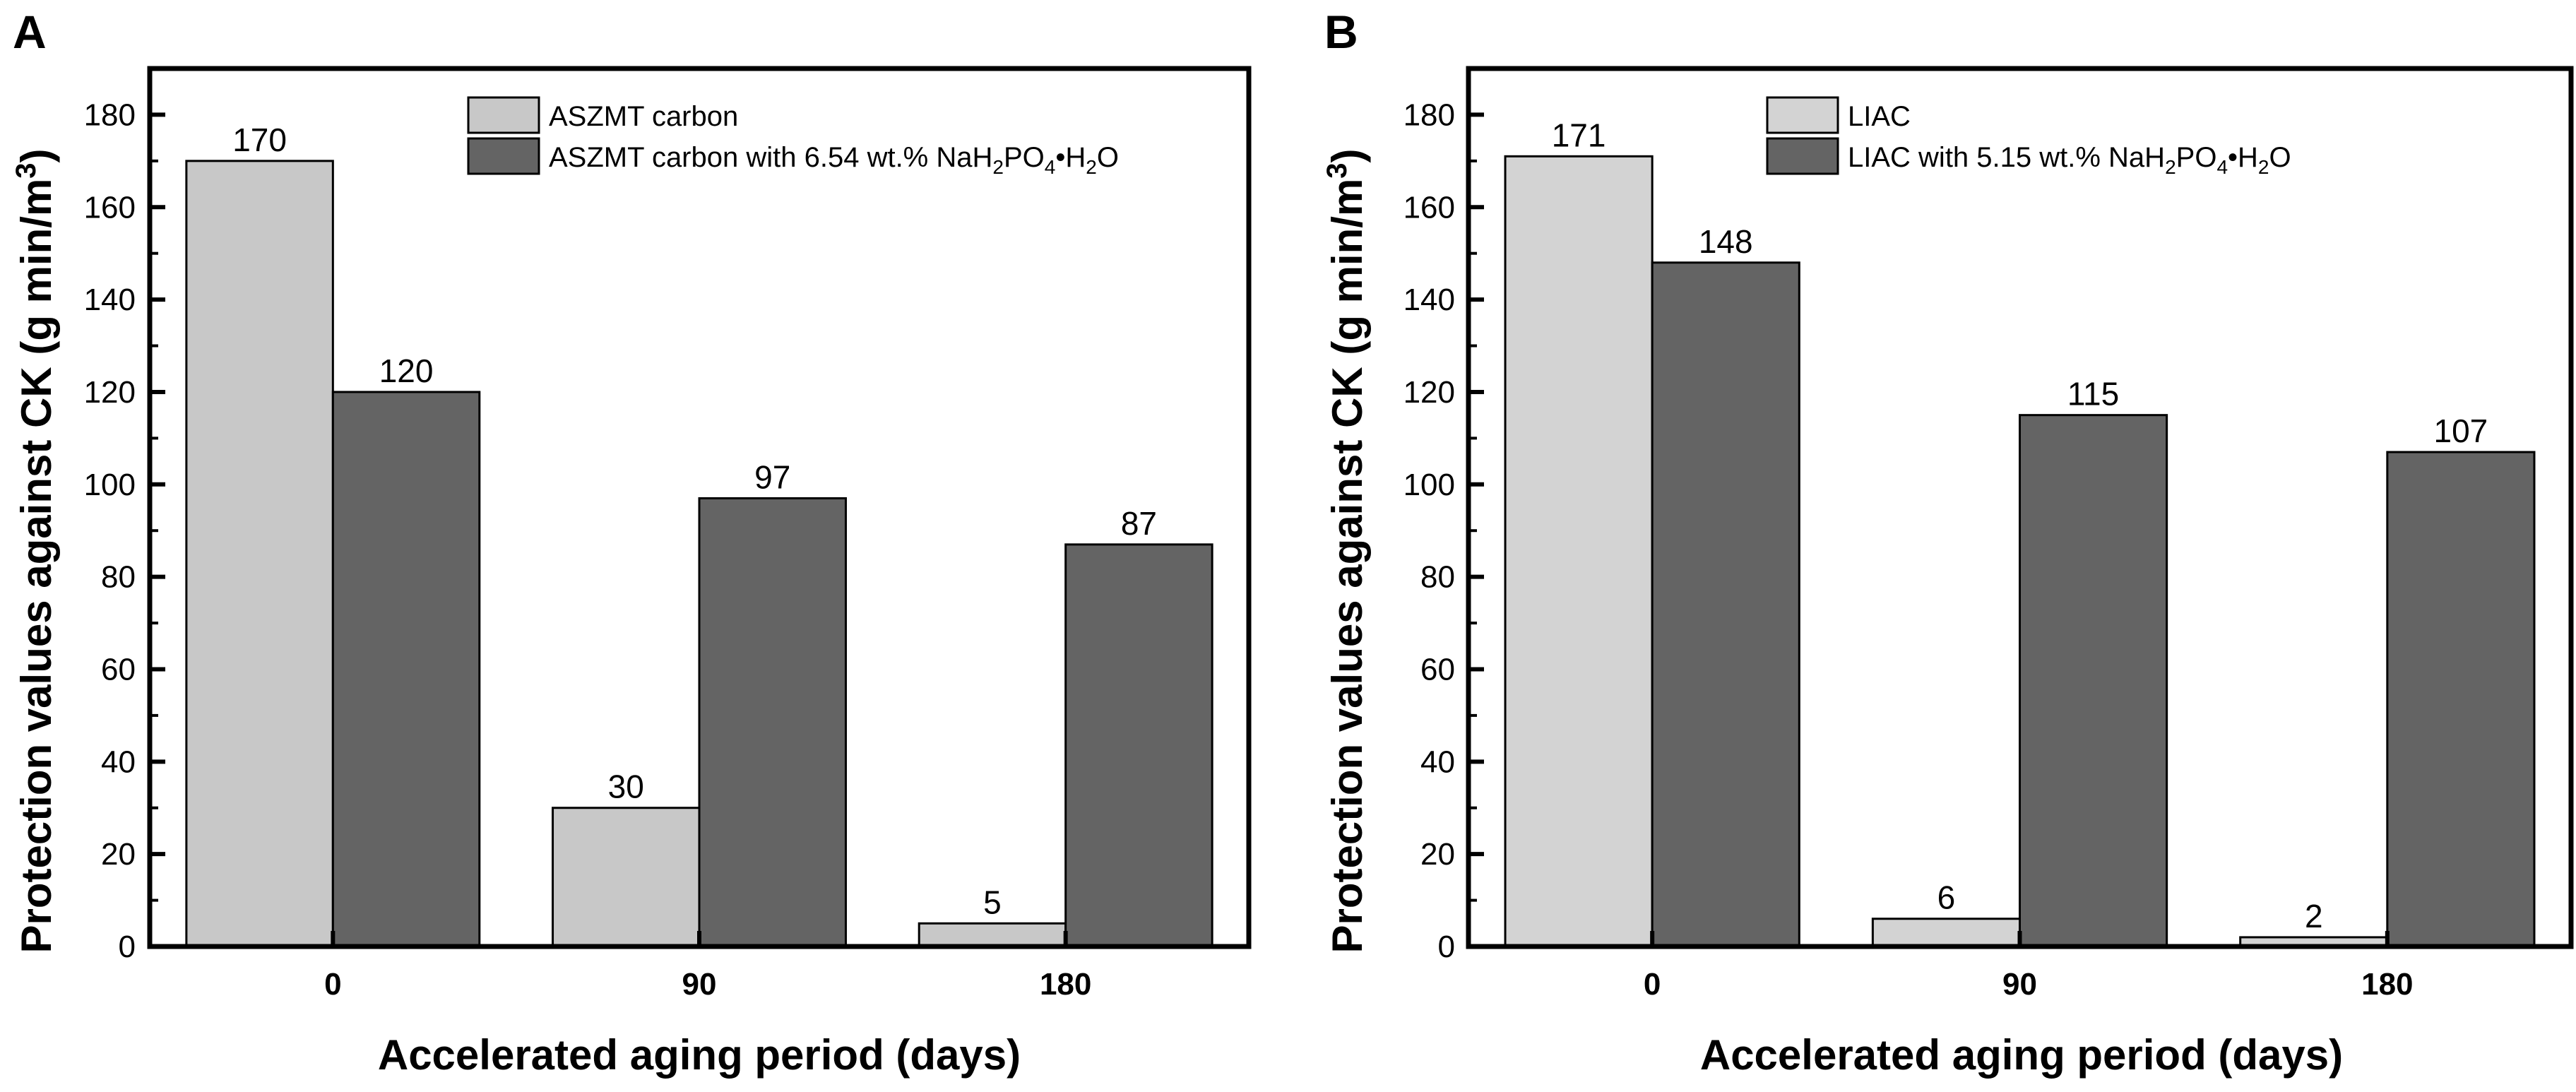 Image resolution: width=2576 pixels, height=1092 pixels. Describe the element at coordinates (1429, 485) in the screenshot. I see `panel-b-ytick-label-100: 100` at that location.